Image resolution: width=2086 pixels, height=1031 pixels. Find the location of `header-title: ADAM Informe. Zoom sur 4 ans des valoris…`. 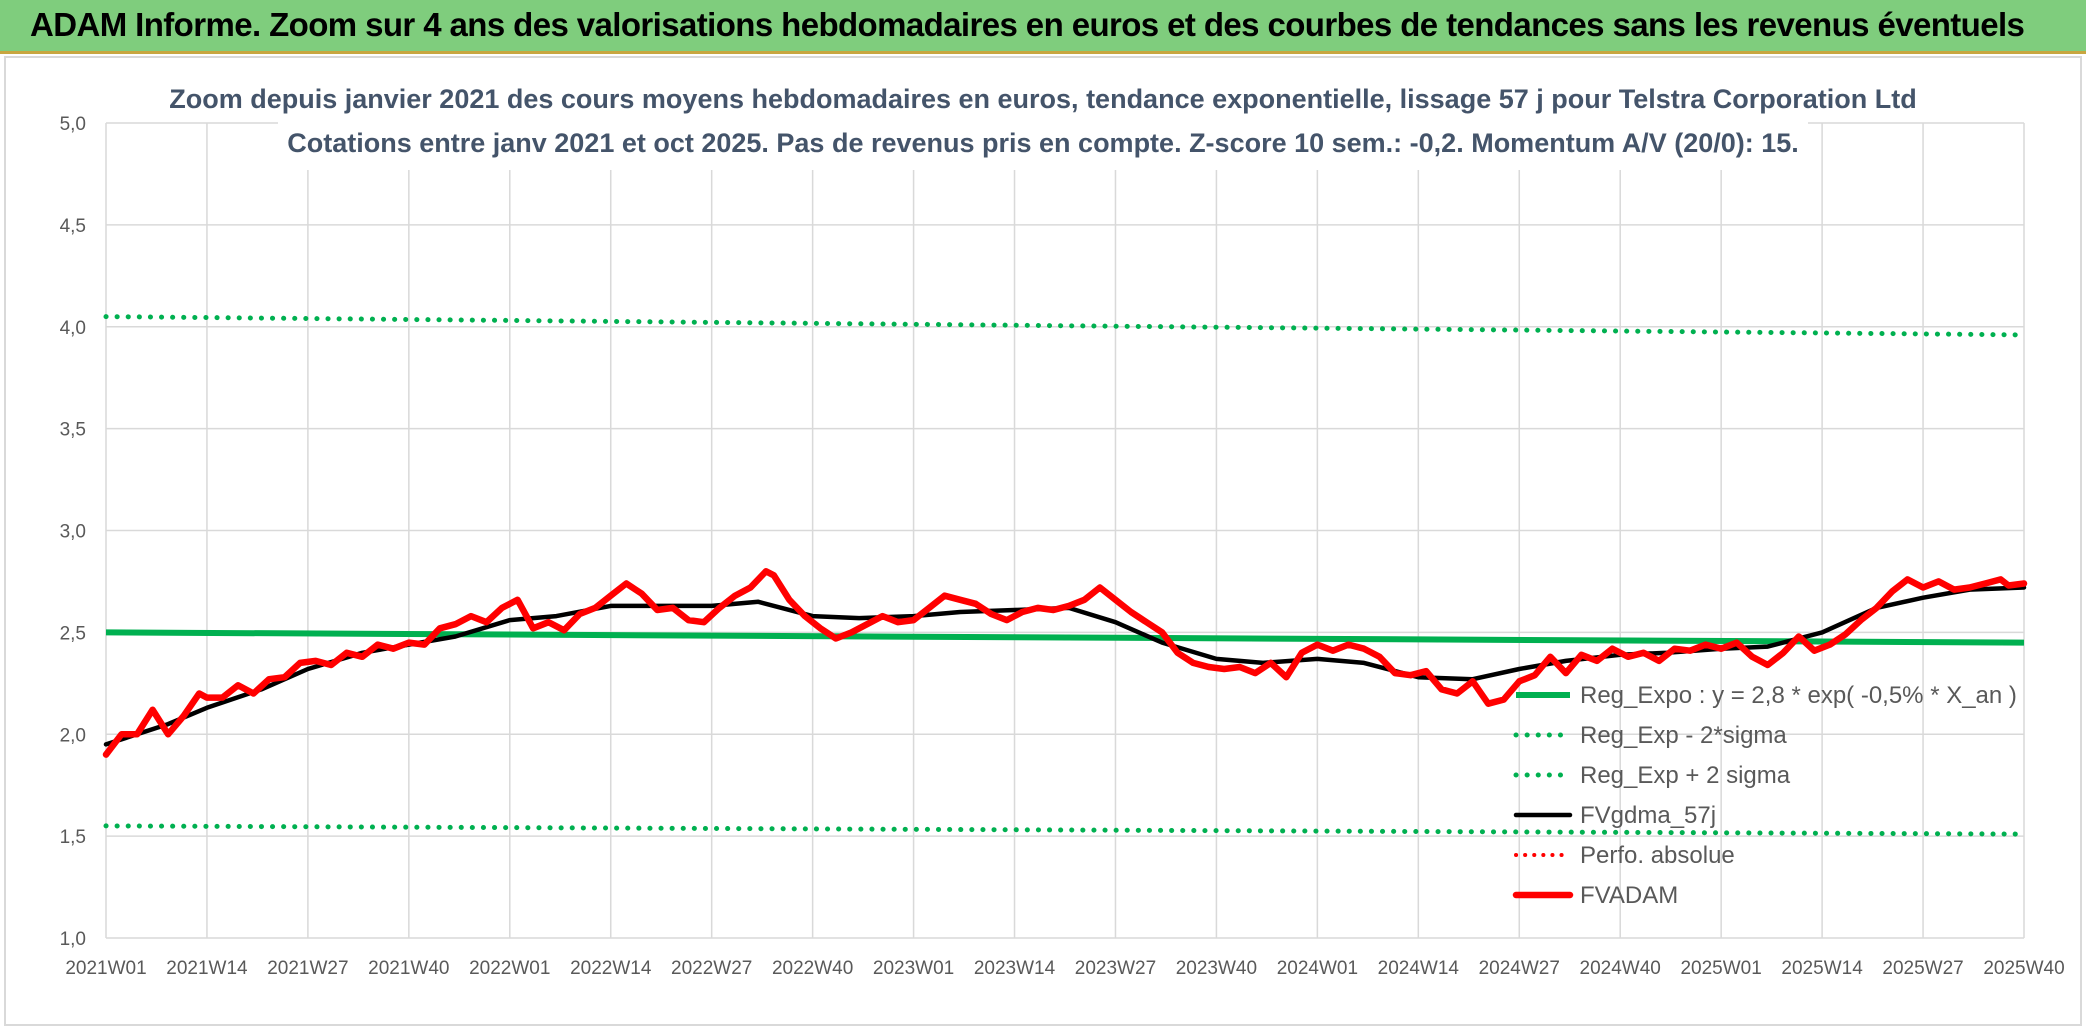

header-title: ADAM Informe. Zoom sur 4 ans des valoris… is located at coordinates (1027, 24).